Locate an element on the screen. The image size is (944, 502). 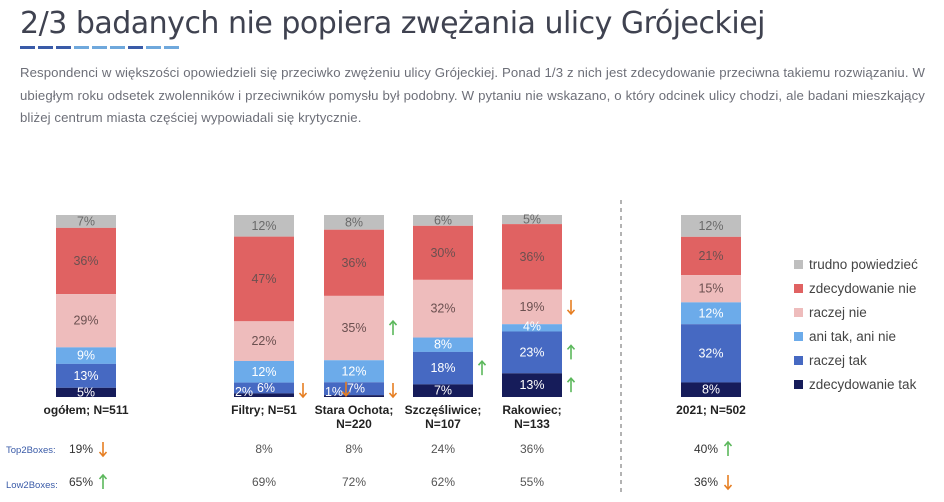
category-label: N=107 is located at coordinates (443, 424).